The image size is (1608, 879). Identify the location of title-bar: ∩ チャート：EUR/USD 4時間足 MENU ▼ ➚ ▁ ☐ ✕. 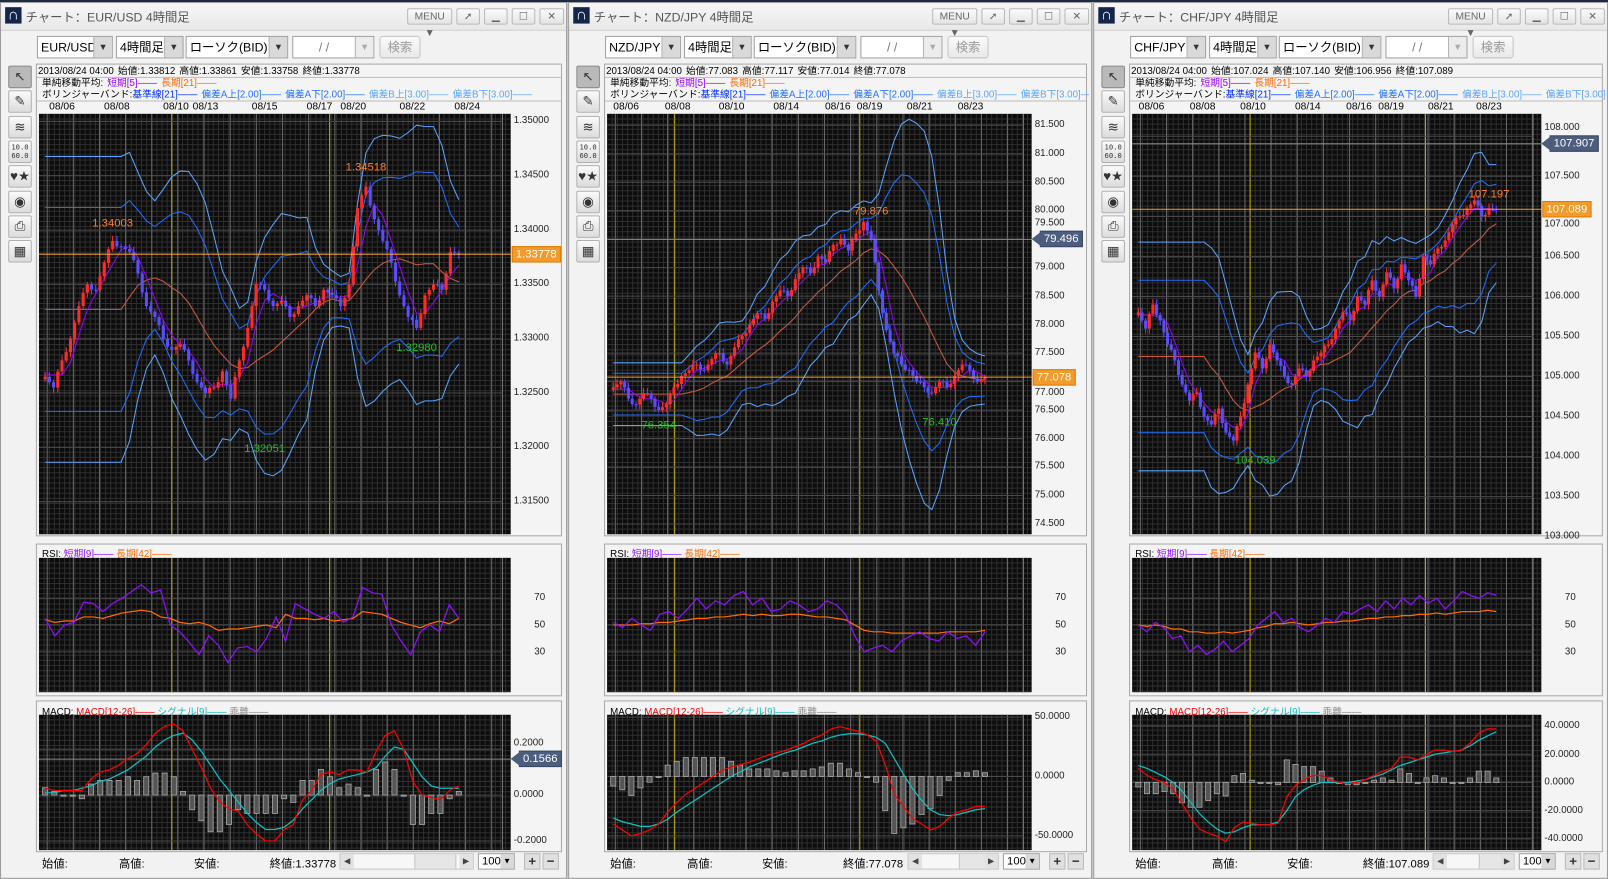
(284, 21).